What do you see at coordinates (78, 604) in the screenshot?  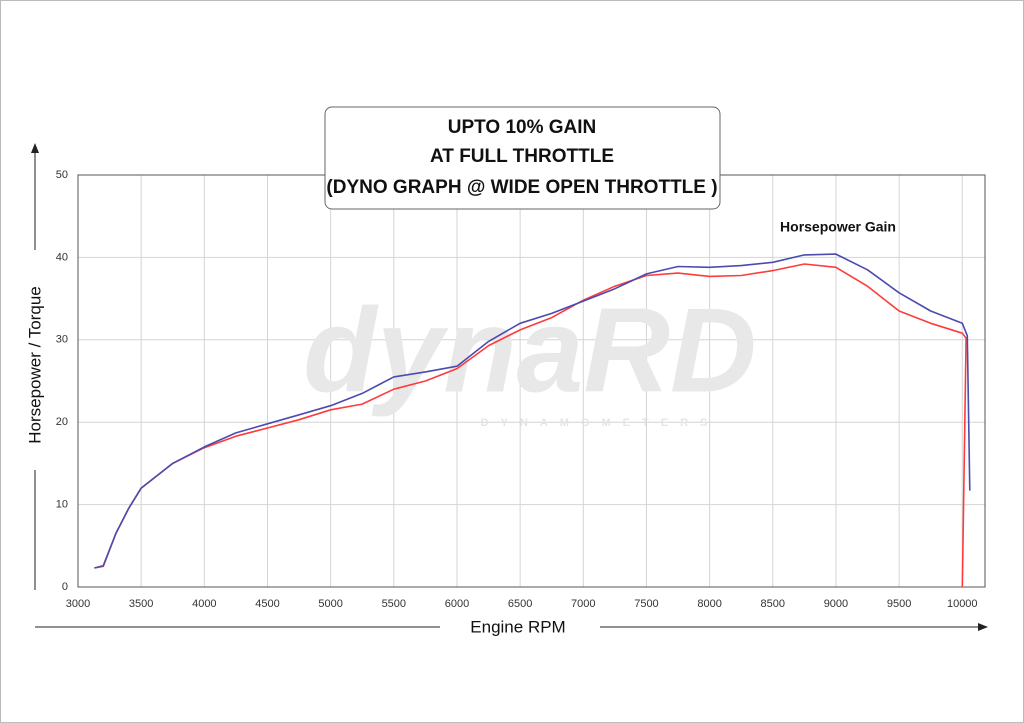 I see `x-tick-label: 3000` at bounding box center [78, 604].